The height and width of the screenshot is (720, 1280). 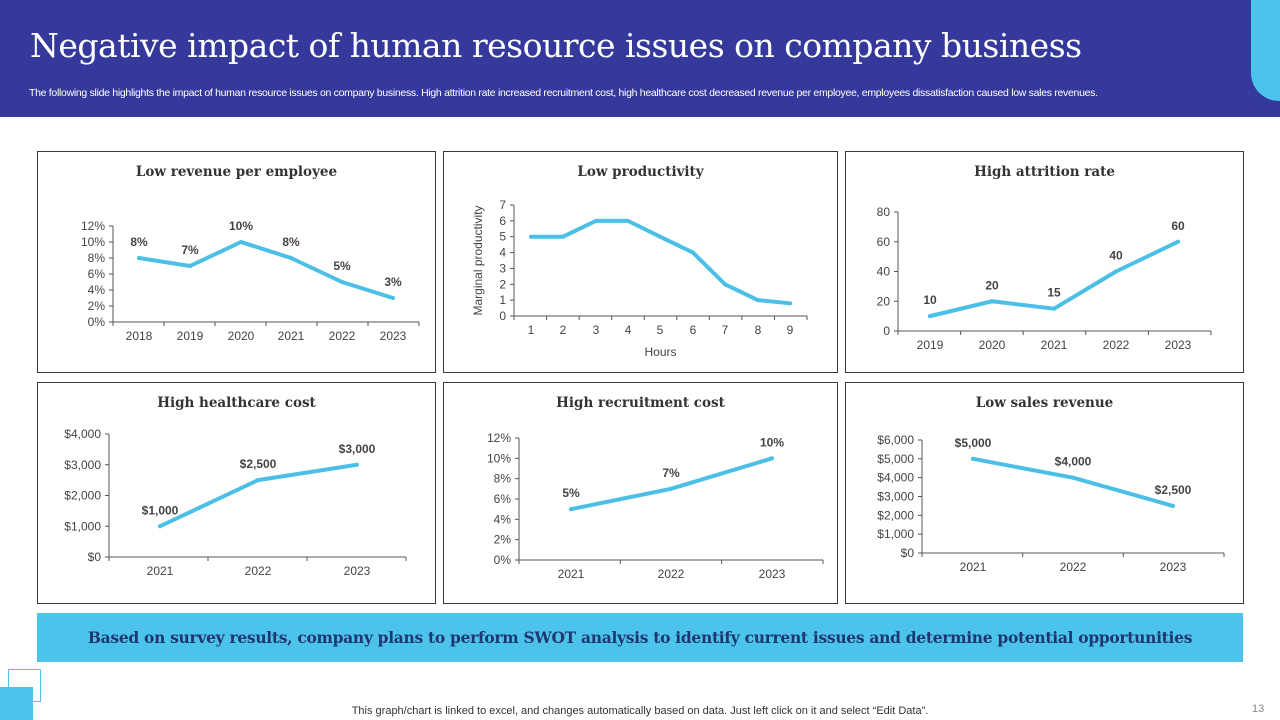 I want to click on x-axis-title: Hours, so click(x=660, y=352).